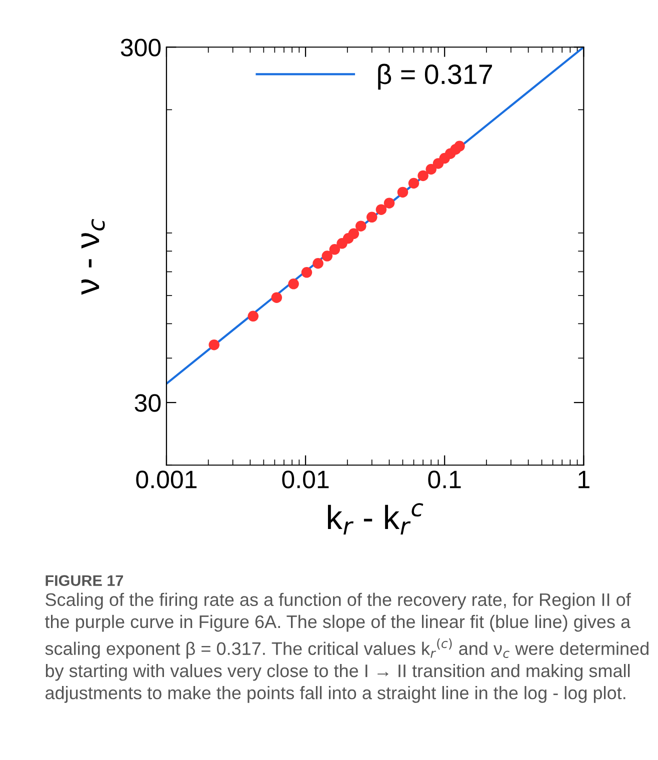 This screenshot has height=760, width=658. I want to click on y-tick-label: 30, so click(147, 403).